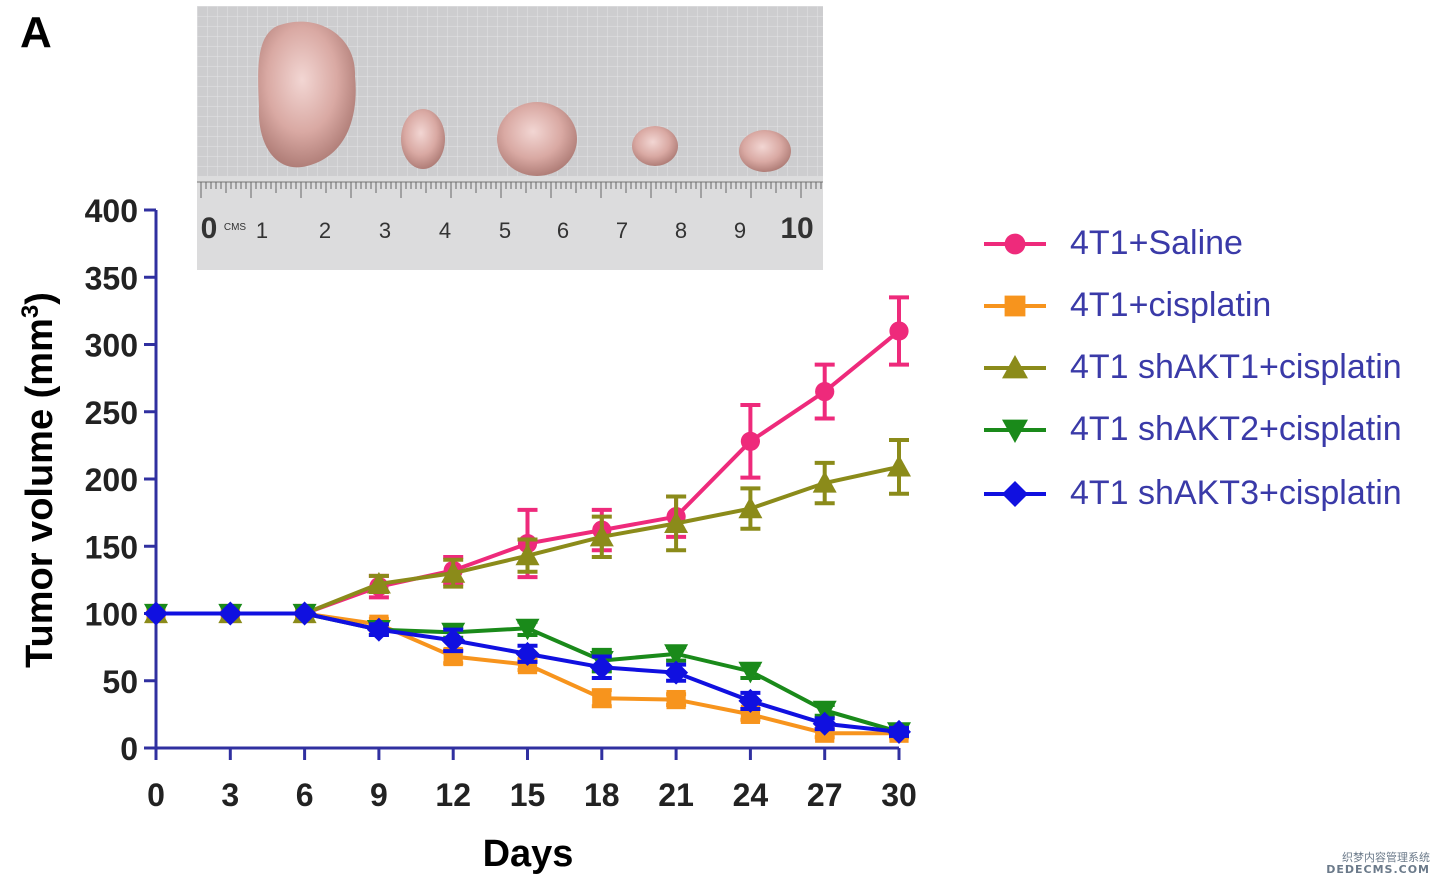 This screenshot has width=1440, height=882. I want to click on tumor-photo: 0 CMS 1 2 3 4 5 6 7 8 9 10, so click(510, 138).